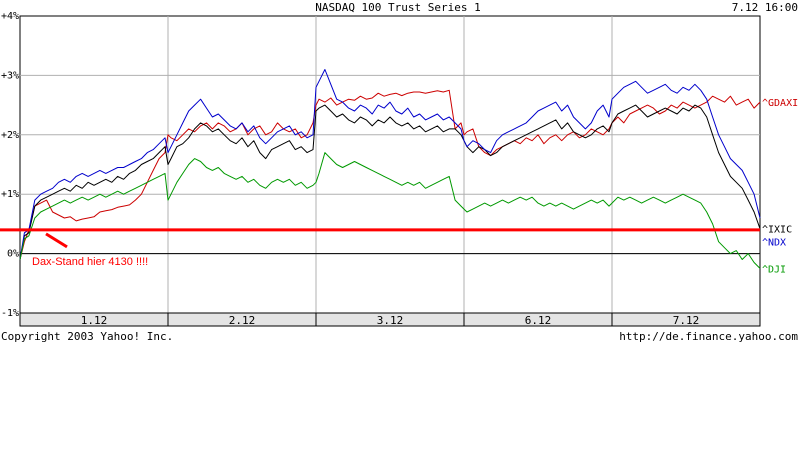  Describe the element at coordinates (765, 7) in the screenshot. I see `timestamp: 7.12 16:00` at that location.